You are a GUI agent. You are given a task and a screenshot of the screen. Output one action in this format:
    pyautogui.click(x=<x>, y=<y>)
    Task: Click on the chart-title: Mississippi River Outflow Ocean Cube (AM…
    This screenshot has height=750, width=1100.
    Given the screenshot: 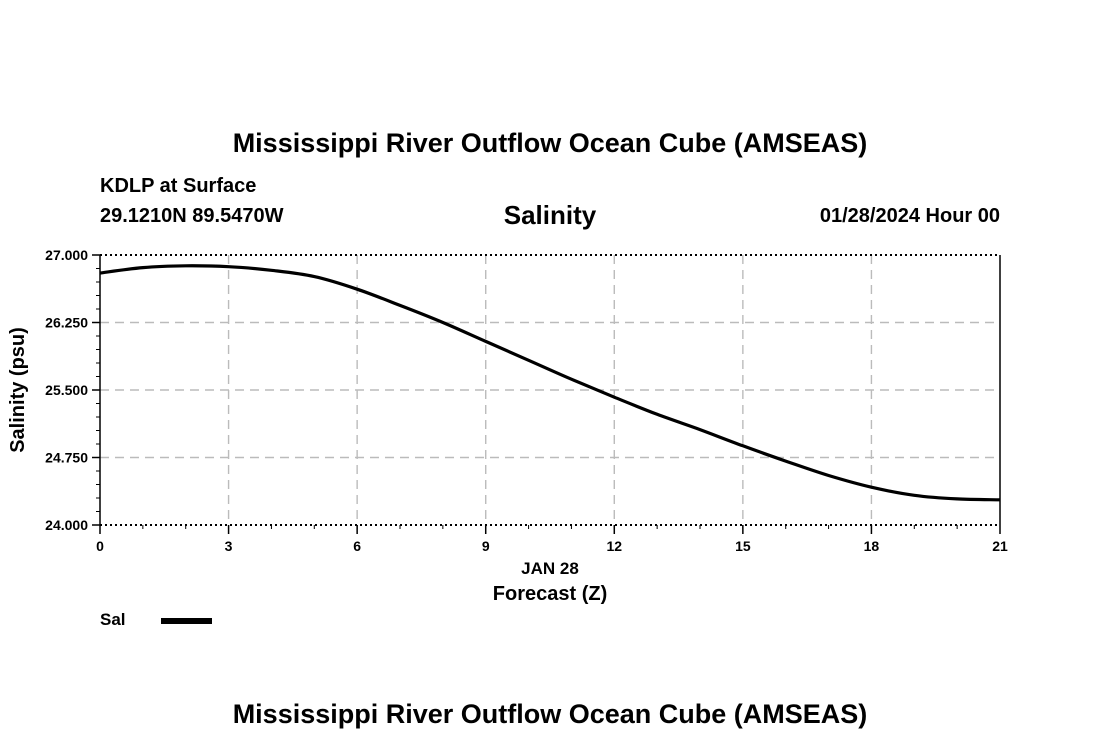 What is the action you would take?
    pyautogui.click(x=550, y=143)
    